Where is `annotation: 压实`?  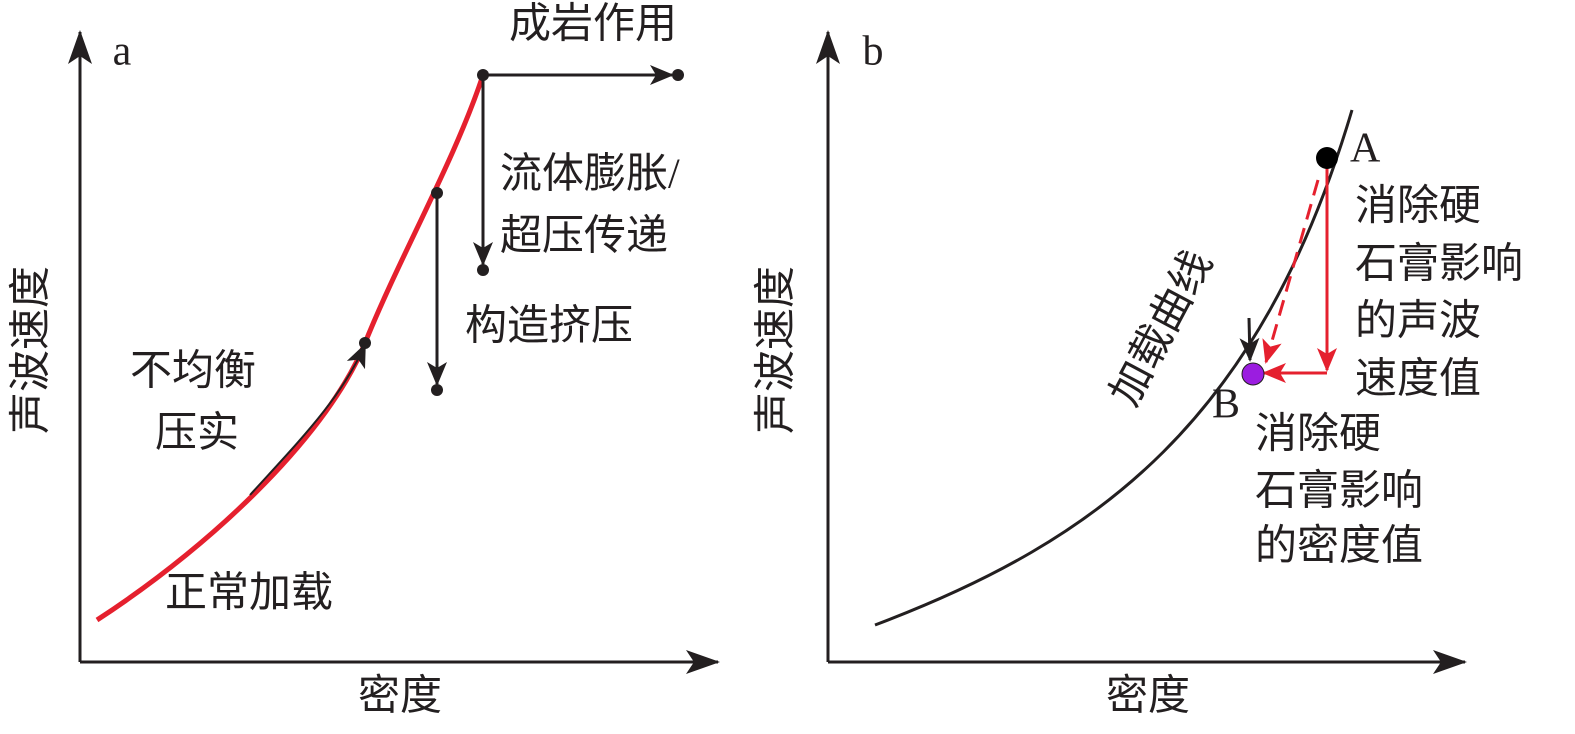 annotation: 压实 is located at coordinates (197, 433).